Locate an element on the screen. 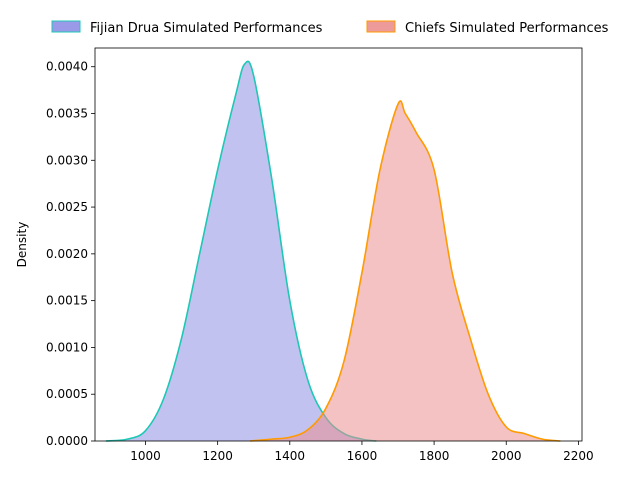 The width and height of the screenshot is (640, 480). chiefs-simulated-performances-legend-swatch is located at coordinates (381, 26).